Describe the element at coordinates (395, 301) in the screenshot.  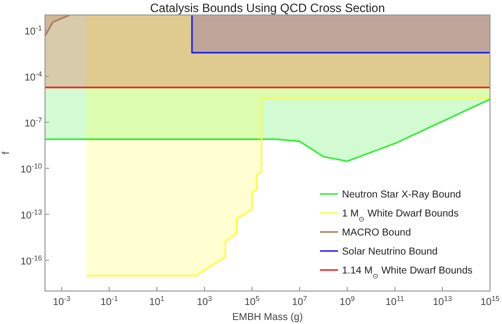
I see `x-tick-label: 10$^{11}$` at that location.